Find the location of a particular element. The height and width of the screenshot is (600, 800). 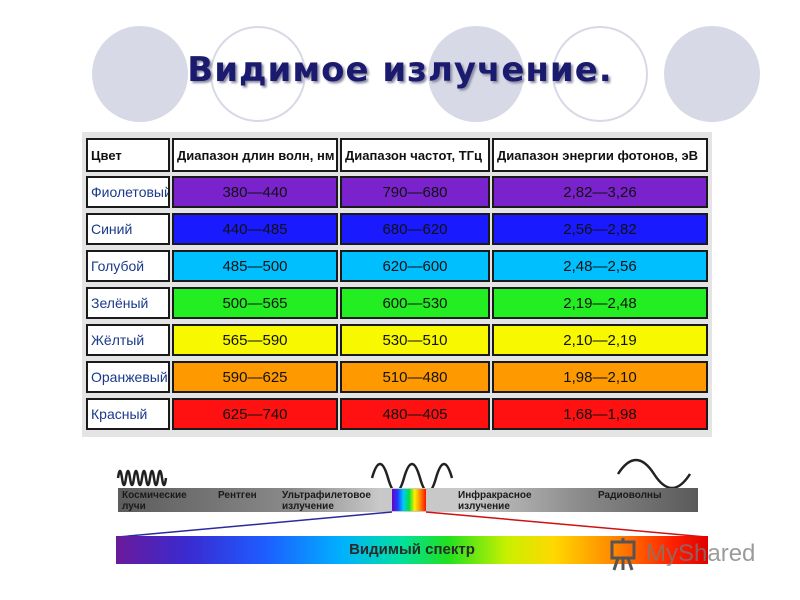

table-row-color-name: Оранжевый is located at coordinates (128, 377).